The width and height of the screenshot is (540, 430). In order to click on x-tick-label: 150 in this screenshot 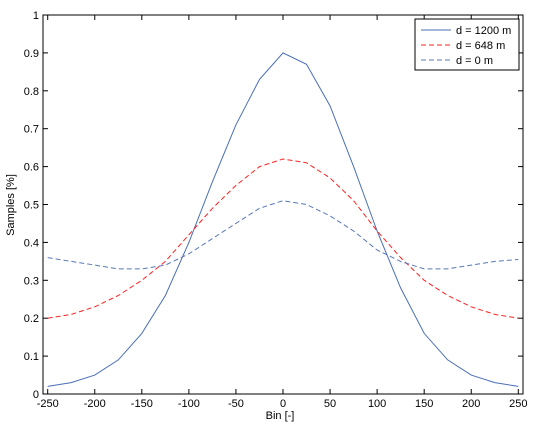, I will do `click(424, 404)`.